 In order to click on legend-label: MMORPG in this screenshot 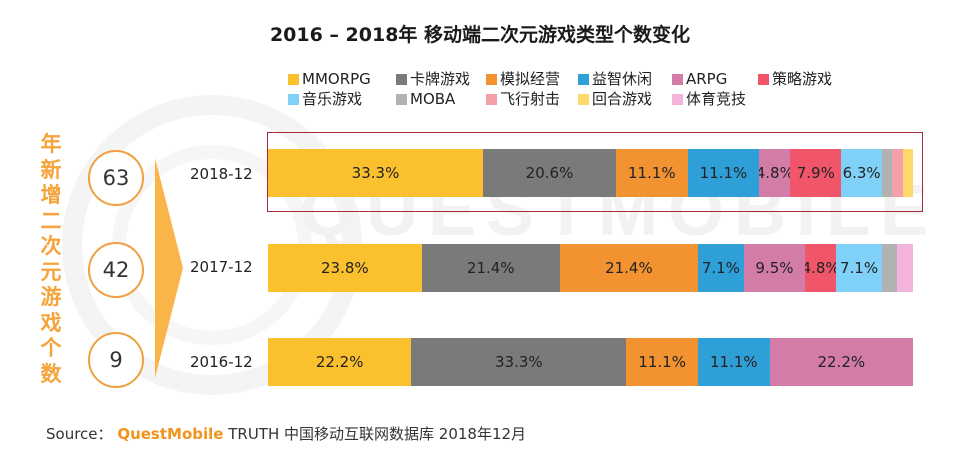, I will do `click(336, 79)`.